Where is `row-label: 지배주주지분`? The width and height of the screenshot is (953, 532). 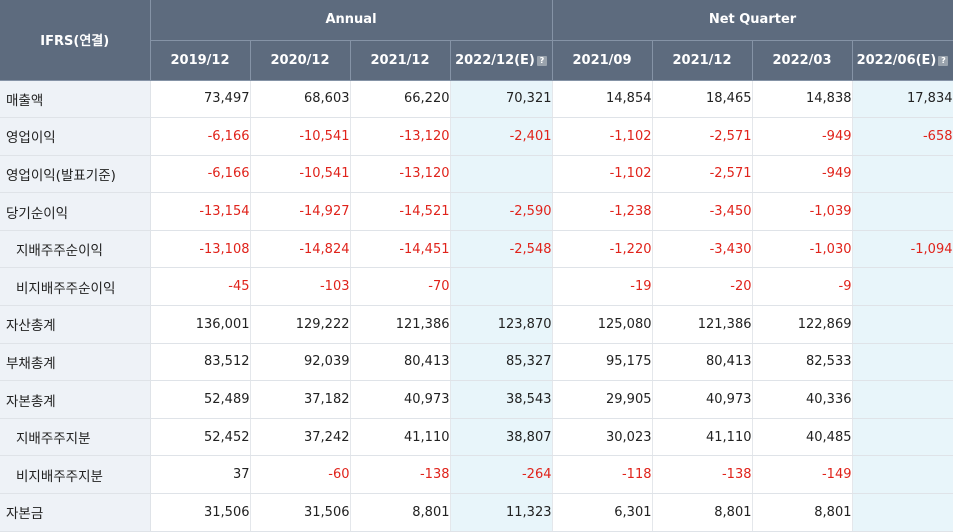
row-label: 지배주주지분 is located at coordinates (75, 437).